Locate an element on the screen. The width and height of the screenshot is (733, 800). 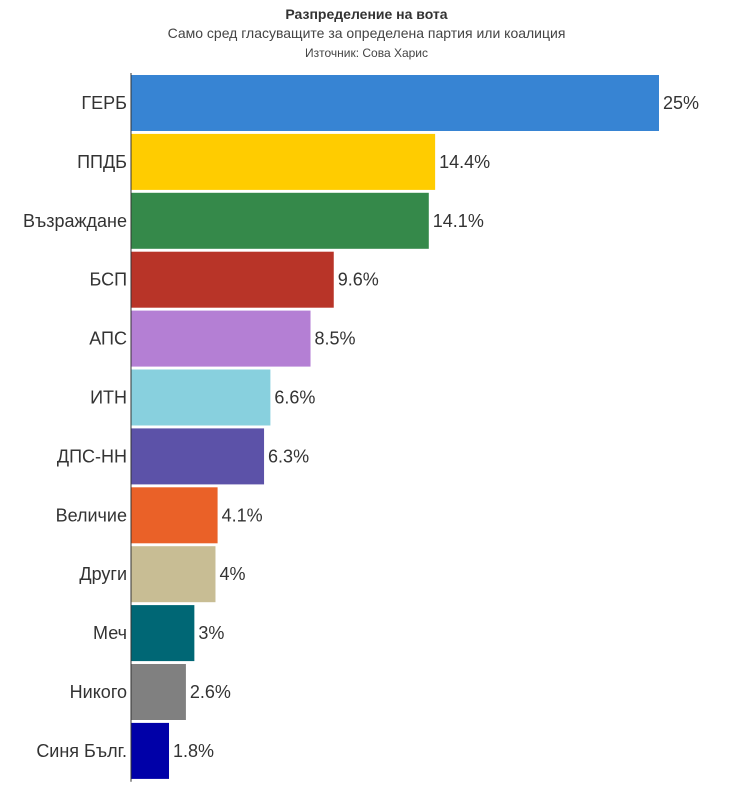
category-label: ДПС-НН is located at coordinates (92, 456).